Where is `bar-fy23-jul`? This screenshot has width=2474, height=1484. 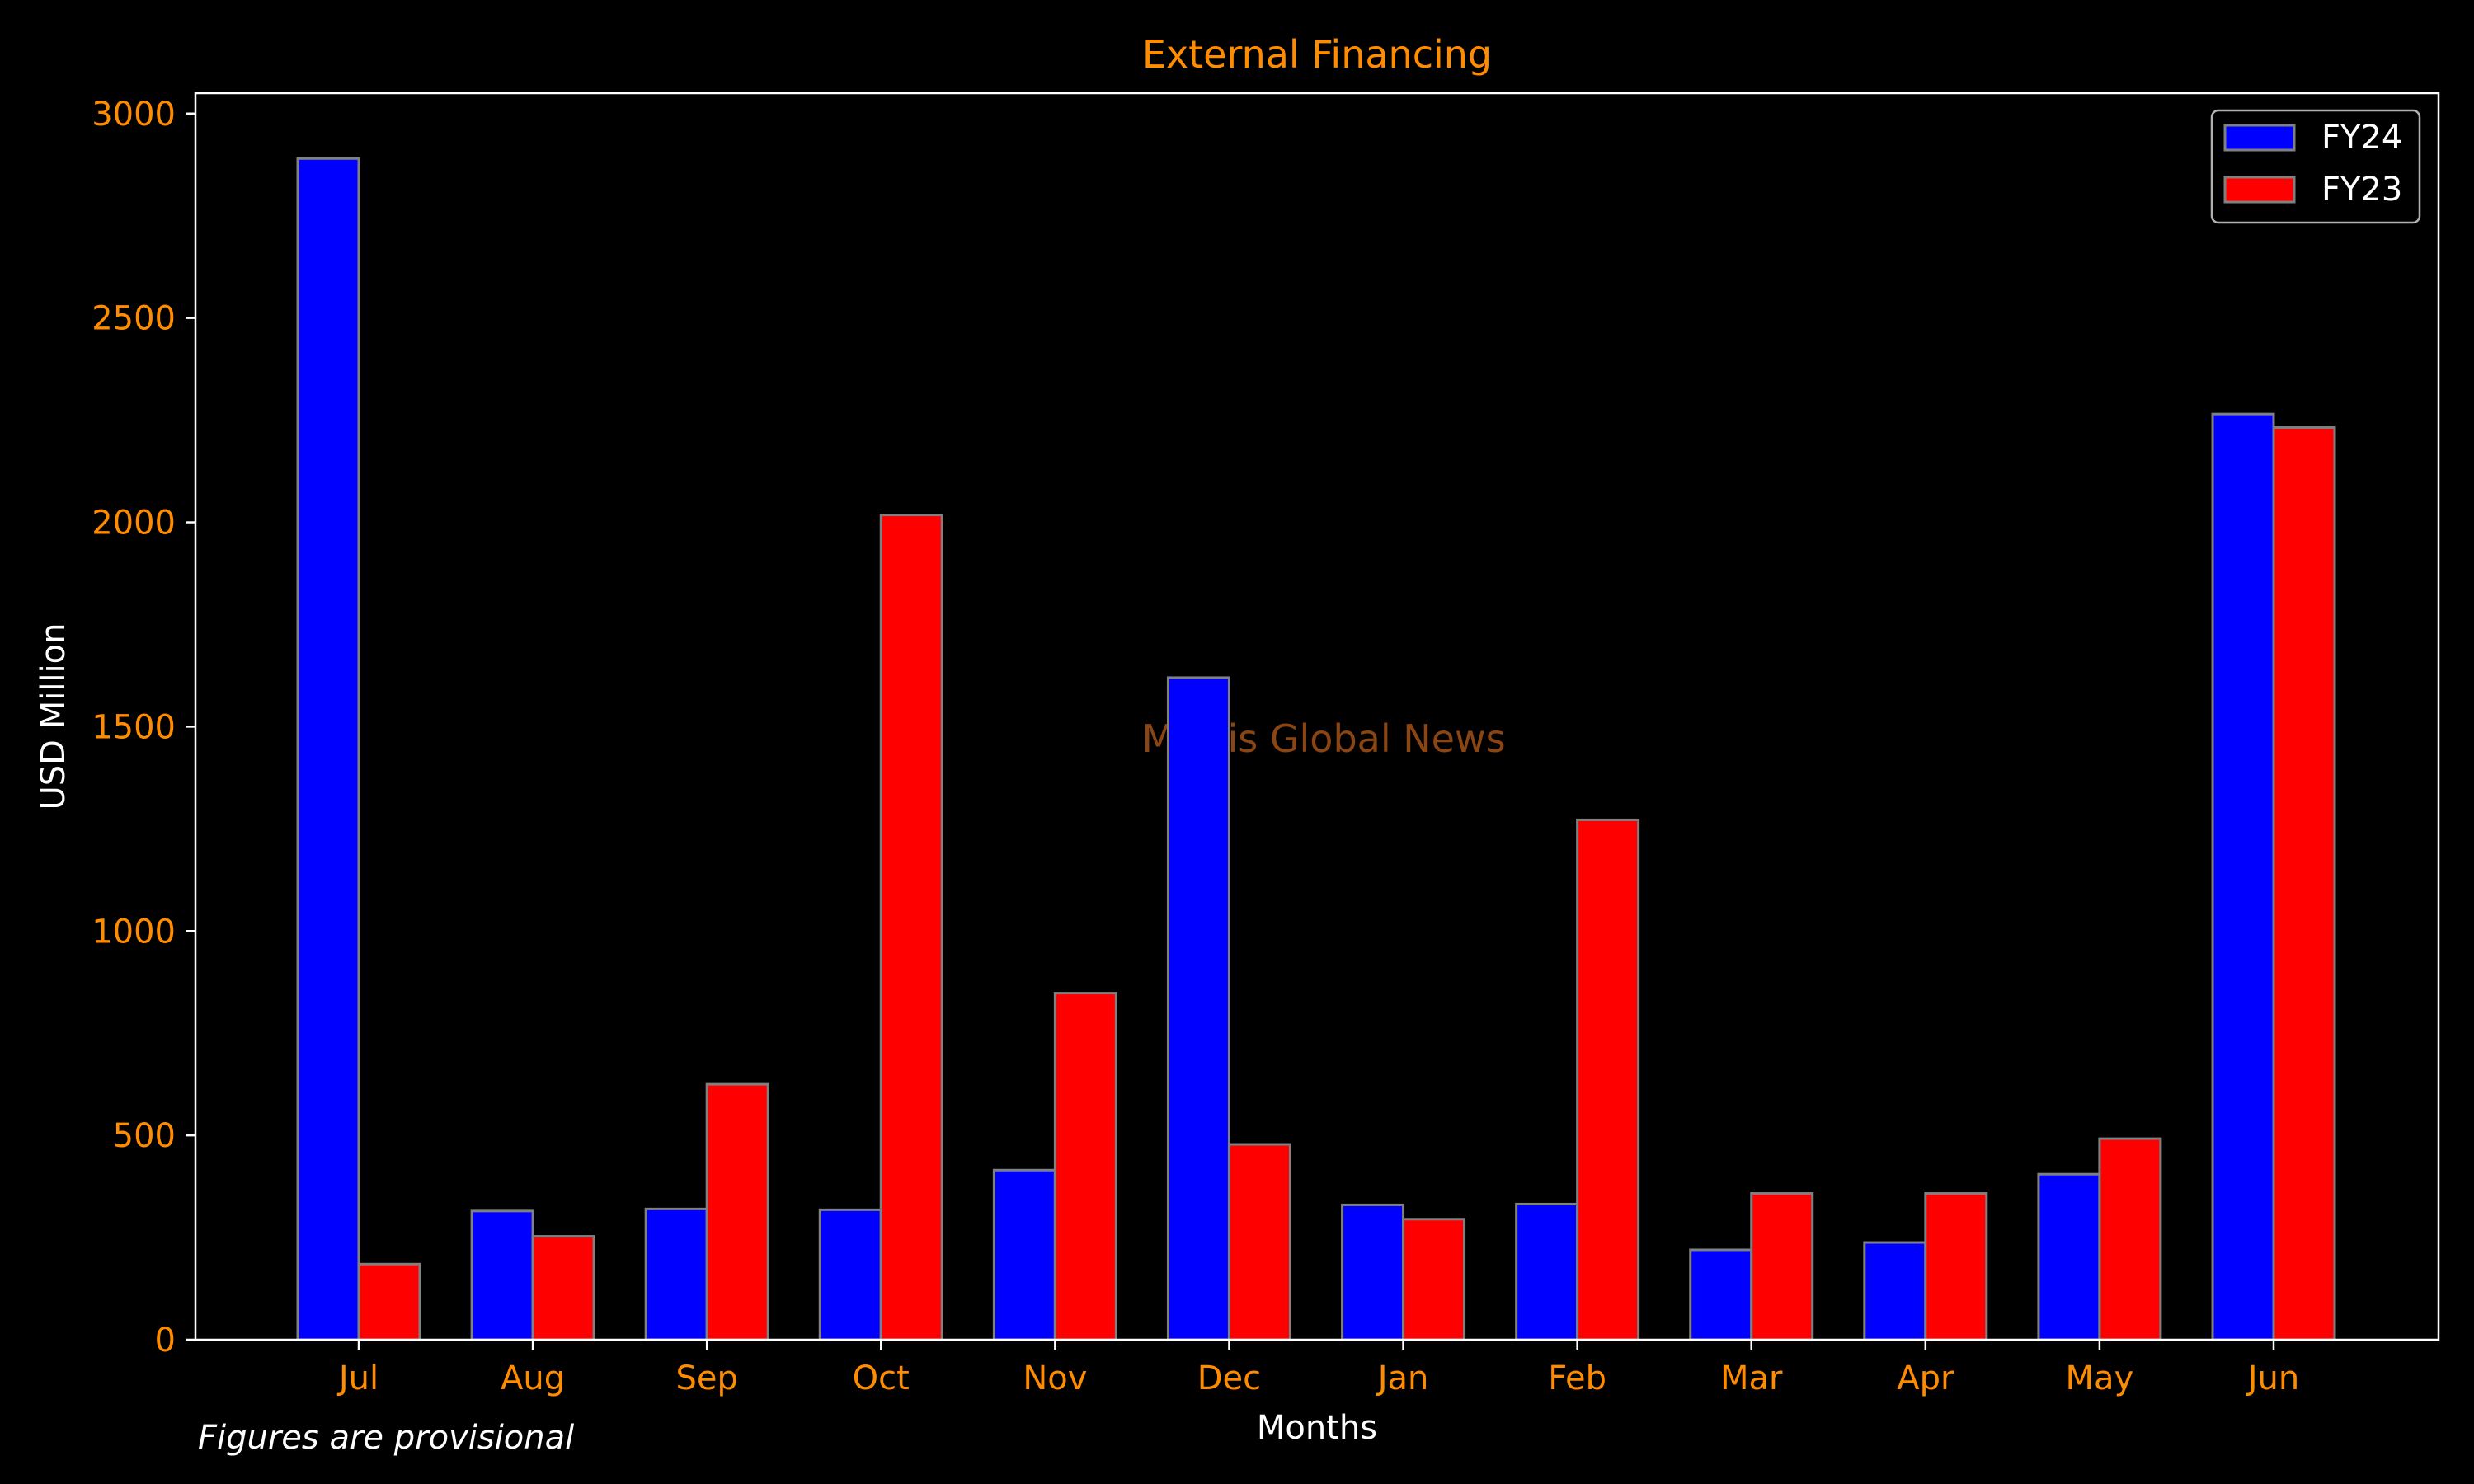
bar-fy23-jul is located at coordinates (389, 1301).